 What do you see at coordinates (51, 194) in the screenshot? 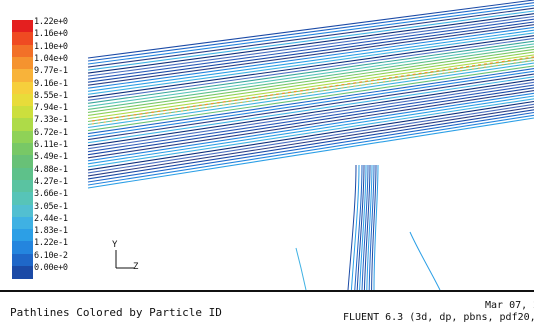
I see `legend-label: 3.66e-1` at bounding box center [51, 194].